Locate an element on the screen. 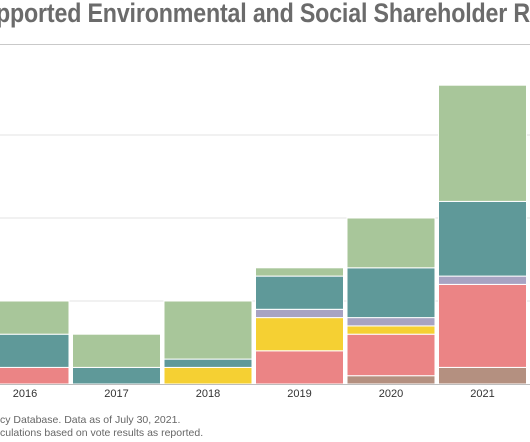 The height and width of the screenshot is (442, 530). bar-segment-2017-teal is located at coordinates (116, 375).